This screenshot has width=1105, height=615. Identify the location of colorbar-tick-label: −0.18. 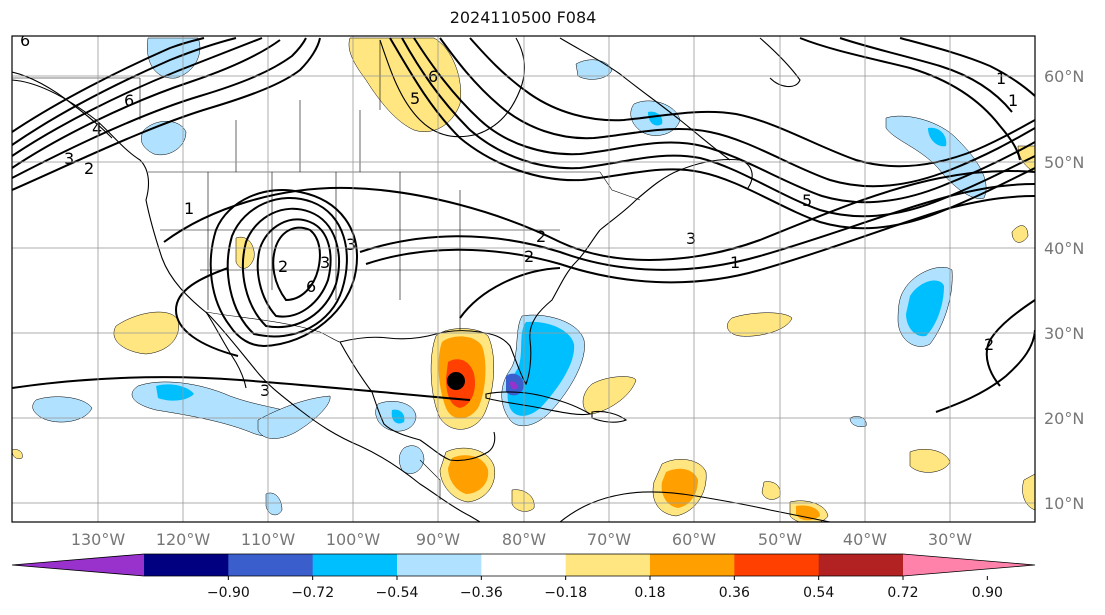
(565, 593).